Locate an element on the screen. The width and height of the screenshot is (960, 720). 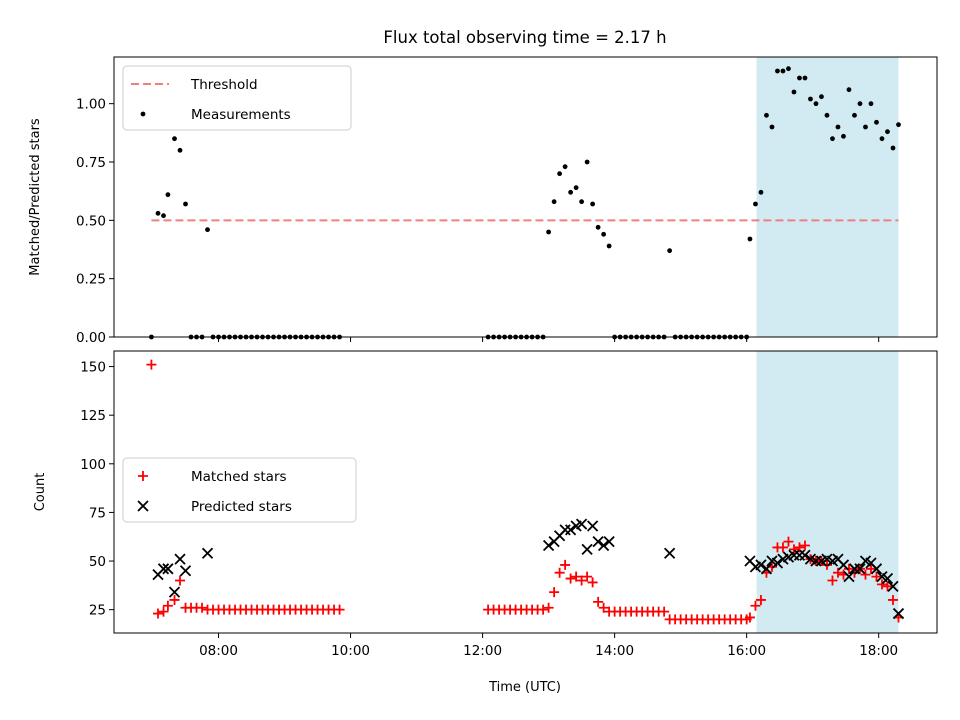
x-tick-label: 18:00 is located at coordinates (878, 651).